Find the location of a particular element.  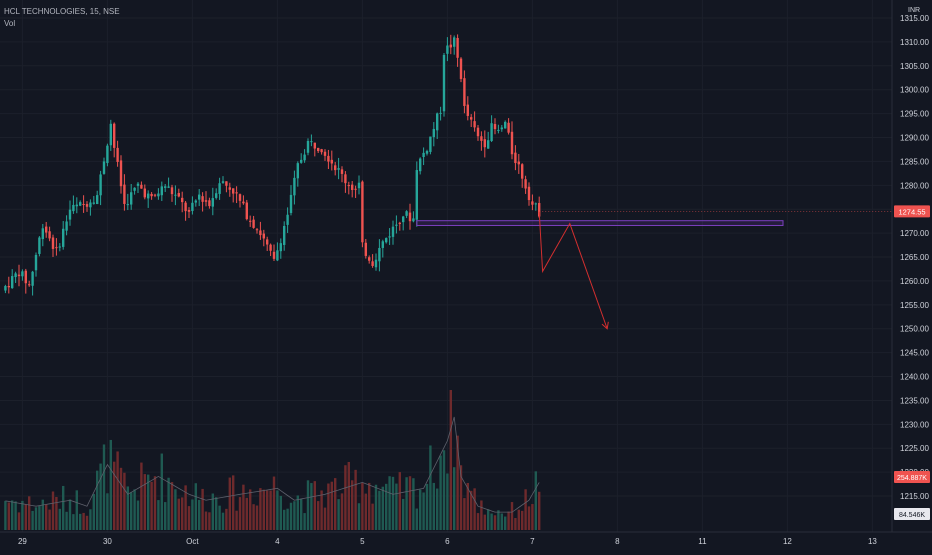

price-tick-label: 1235.00 is located at coordinates (914, 400).